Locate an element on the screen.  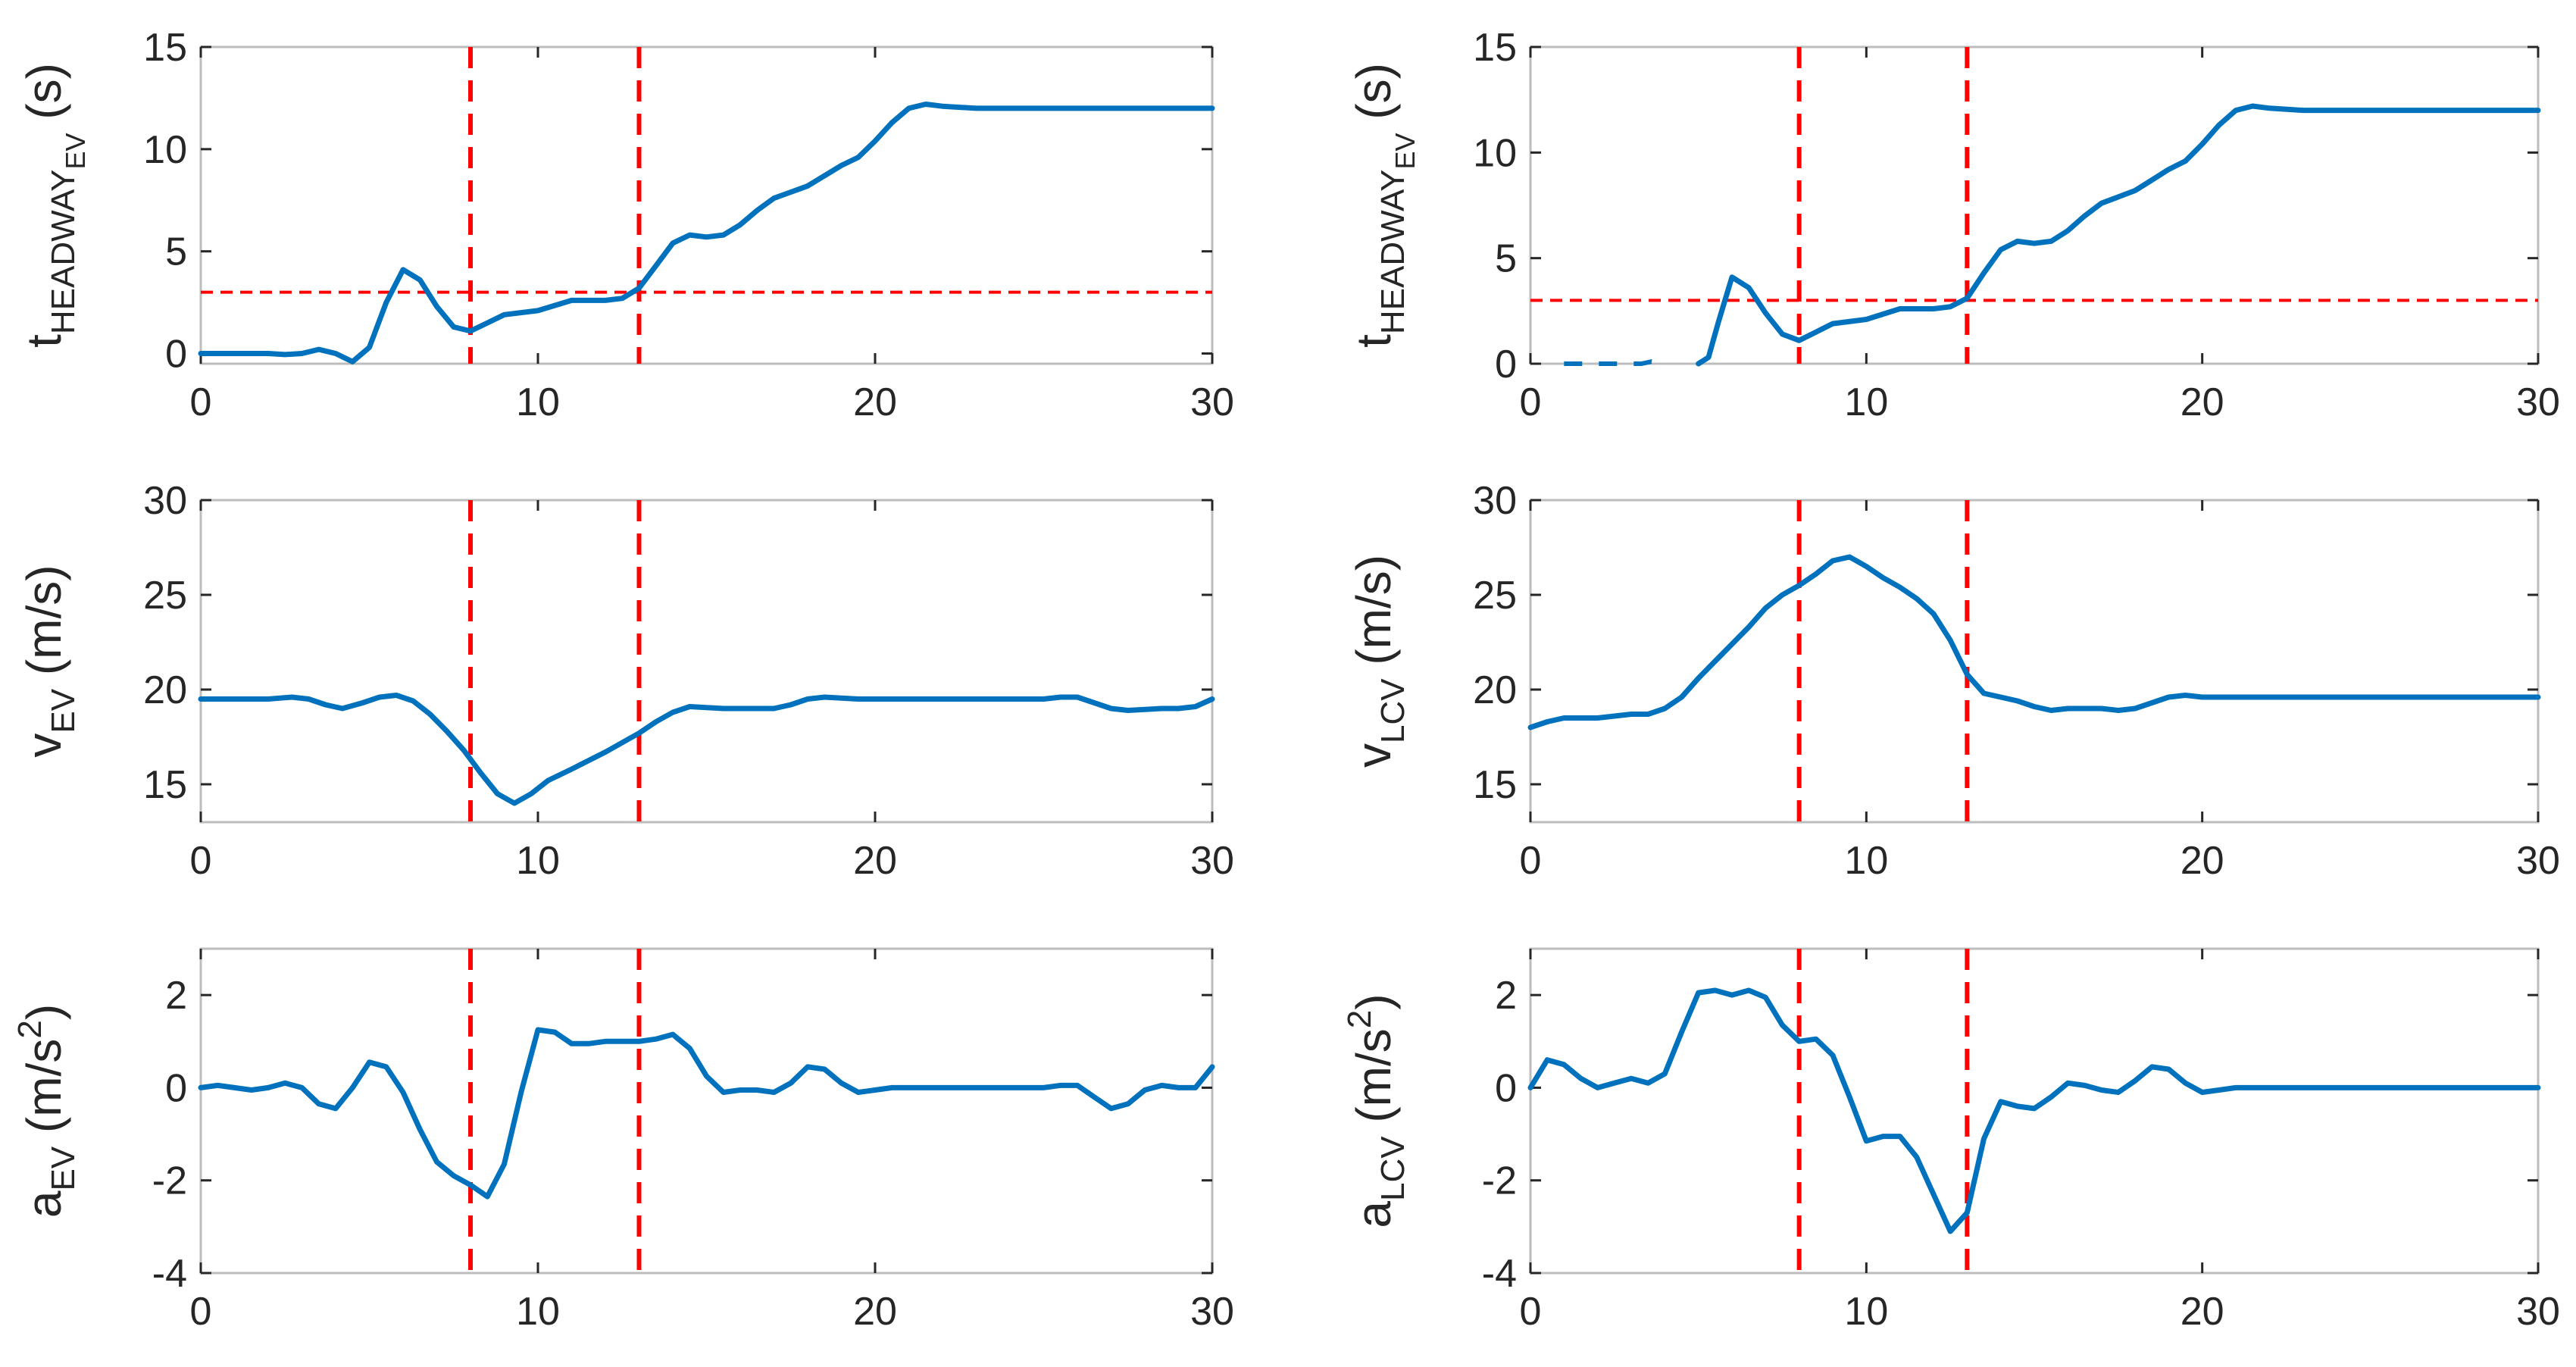
y-axis-label: aEV (m/s2) is located at coordinates (46, 1111).